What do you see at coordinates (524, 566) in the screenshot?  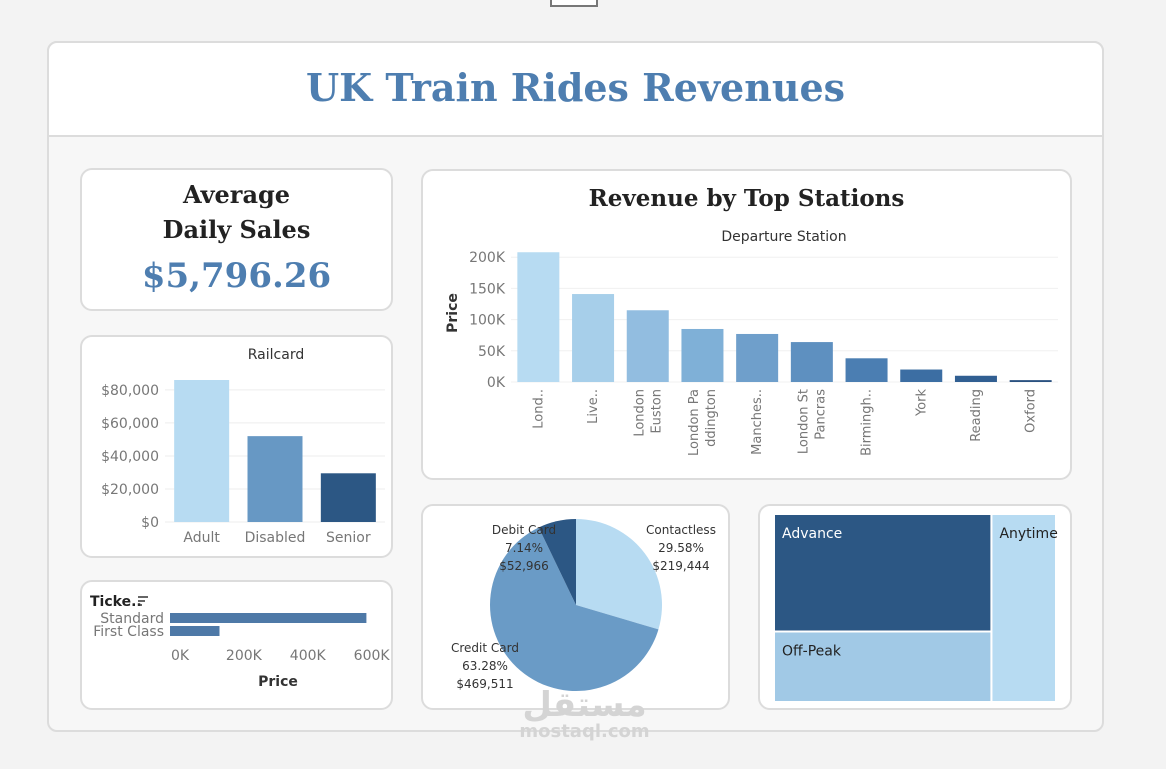 I see `pie-label-amount: $52,966` at bounding box center [524, 566].